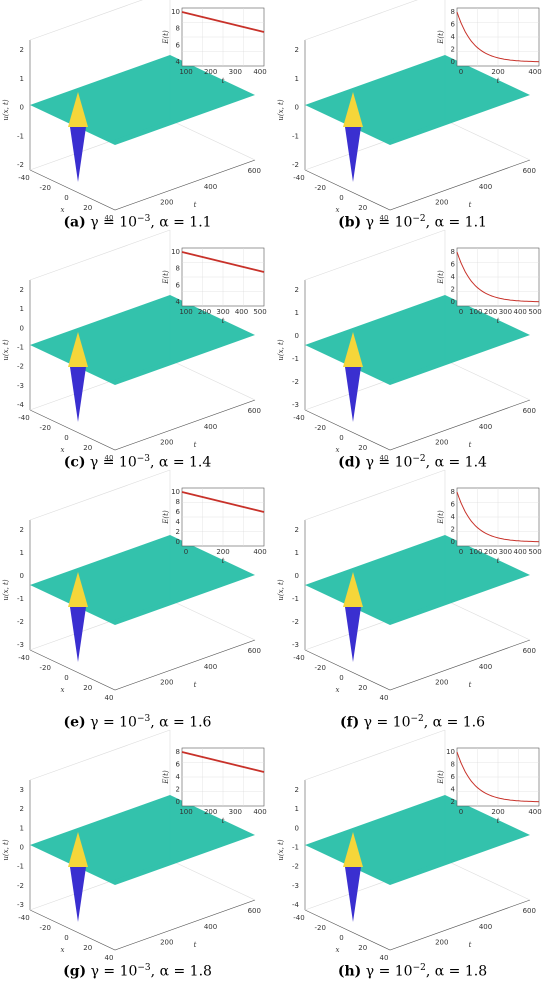  What do you see at coordinates (20, 599) in the screenshot?
I see `z-tick: -1` at bounding box center [20, 599].